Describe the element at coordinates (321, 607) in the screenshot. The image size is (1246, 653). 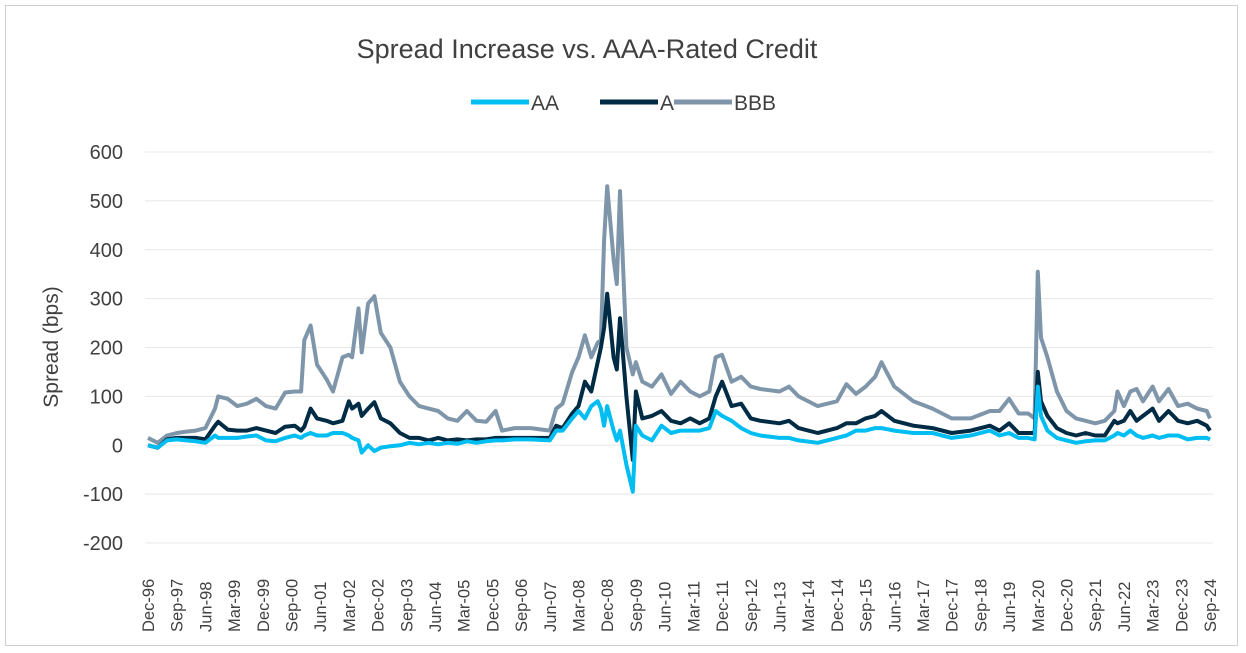
I see `x-tick-label: Jun-01` at that location.